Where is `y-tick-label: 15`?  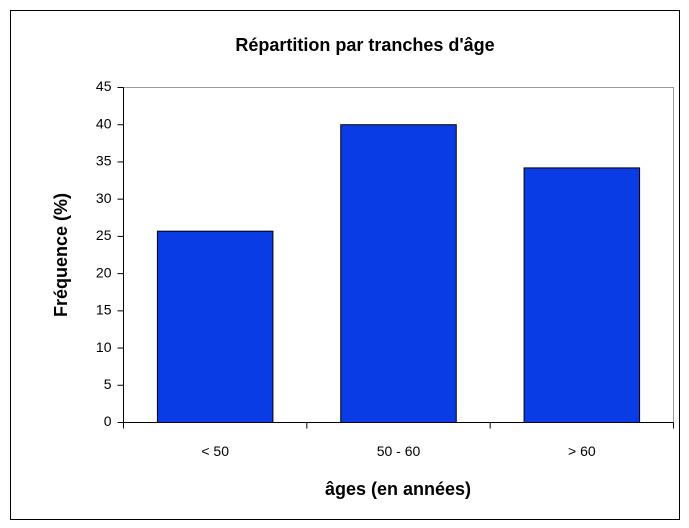 y-tick-label: 15 is located at coordinates (104, 310).